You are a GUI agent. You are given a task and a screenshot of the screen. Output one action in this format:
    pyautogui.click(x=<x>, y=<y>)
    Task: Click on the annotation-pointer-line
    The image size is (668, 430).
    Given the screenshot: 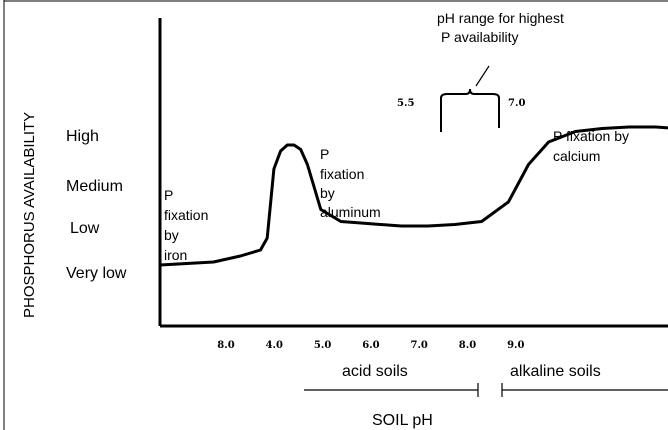 What is the action you would take?
    pyautogui.click(x=482, y=76)
    